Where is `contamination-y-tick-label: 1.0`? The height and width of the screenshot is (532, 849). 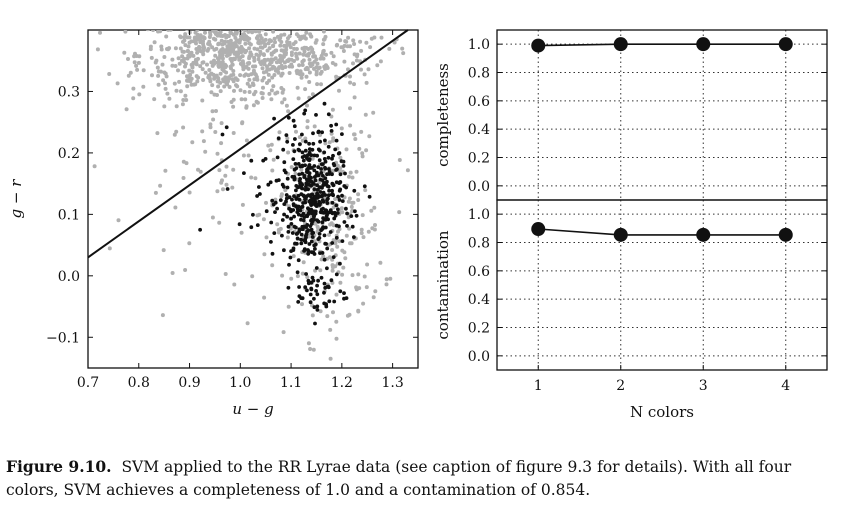
contamination-y-tick-label: 1.0 is located at coordinates (479, 215).